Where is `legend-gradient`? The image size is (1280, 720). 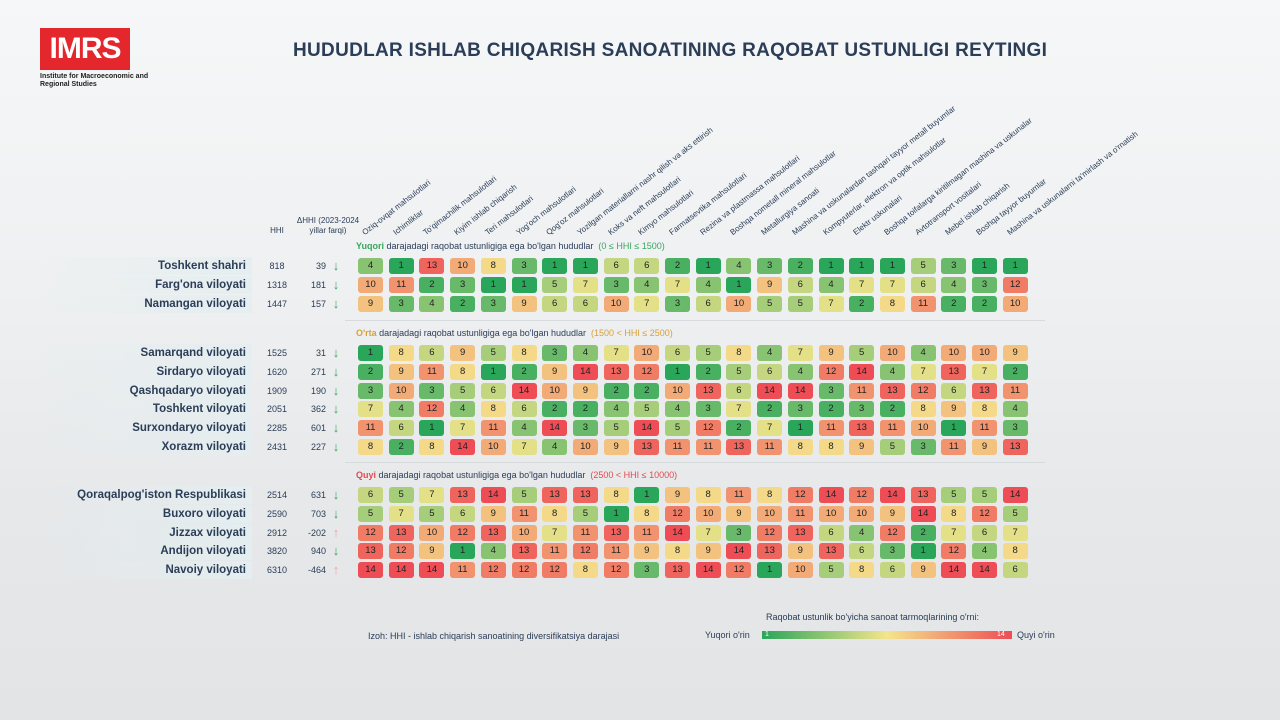
legend-gradient is located at coordinates (887, 635).